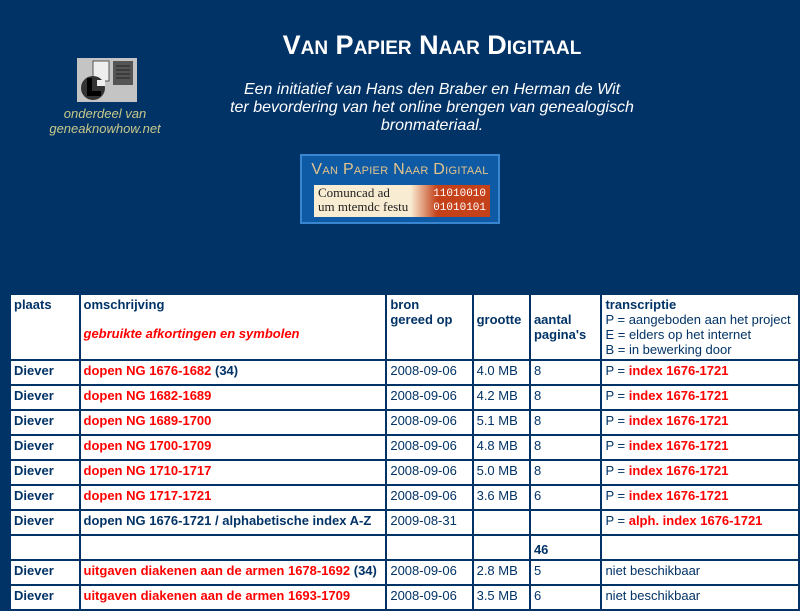  Describe the element at coordinates (700, 547) in the screenshot. I see `cell-transcriptie` at that location.